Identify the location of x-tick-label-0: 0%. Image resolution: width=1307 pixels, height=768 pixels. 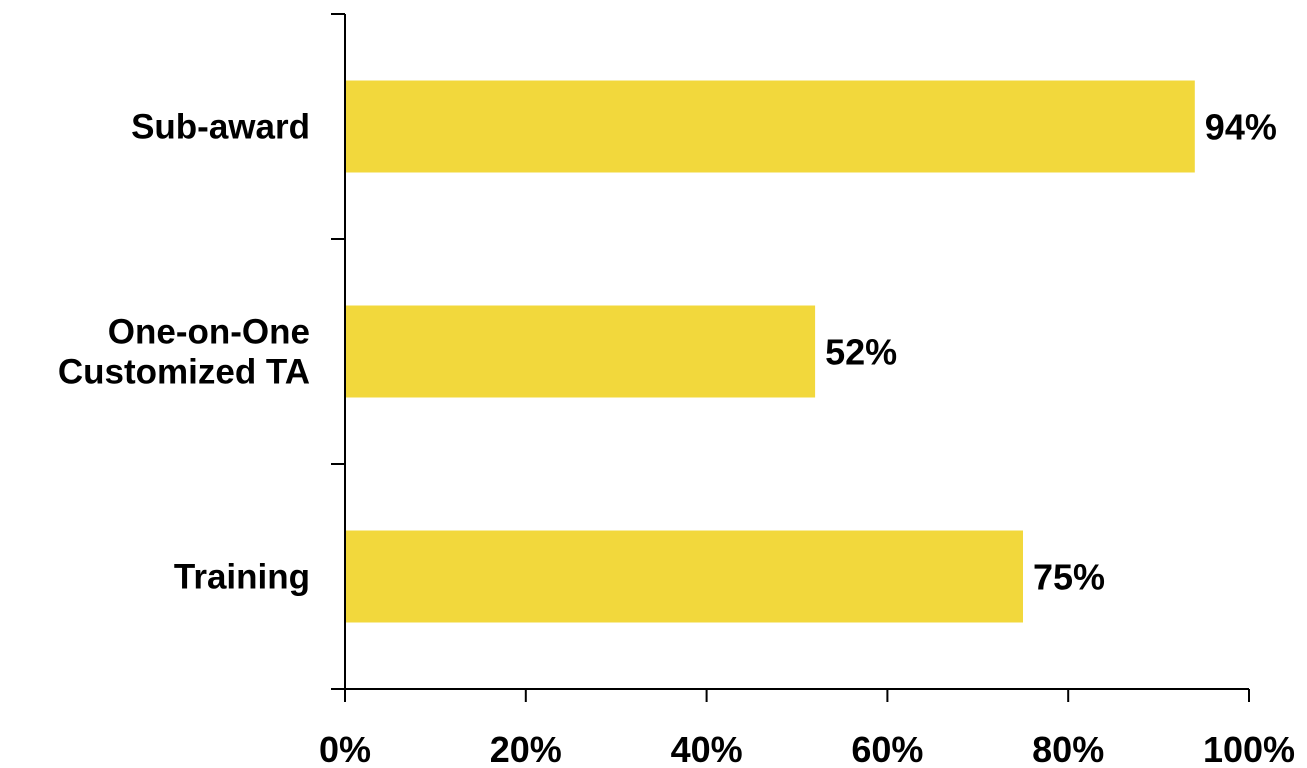
(345, 748).